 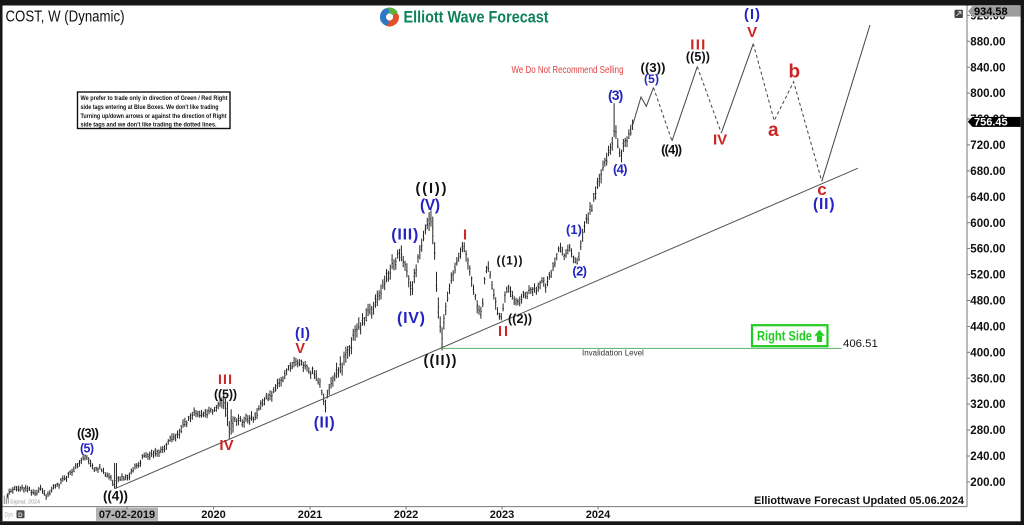 I want to click on svg-text: ((1)), so click(x=510, y=260).